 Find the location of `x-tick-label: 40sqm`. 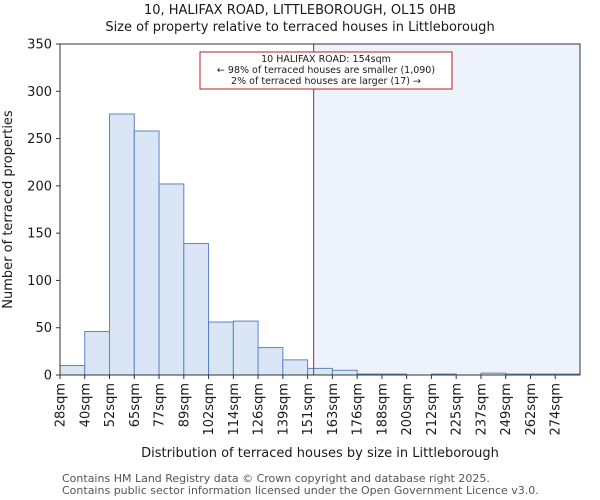

x-tick-label: 40sqm is located at coordinates (85, 405).